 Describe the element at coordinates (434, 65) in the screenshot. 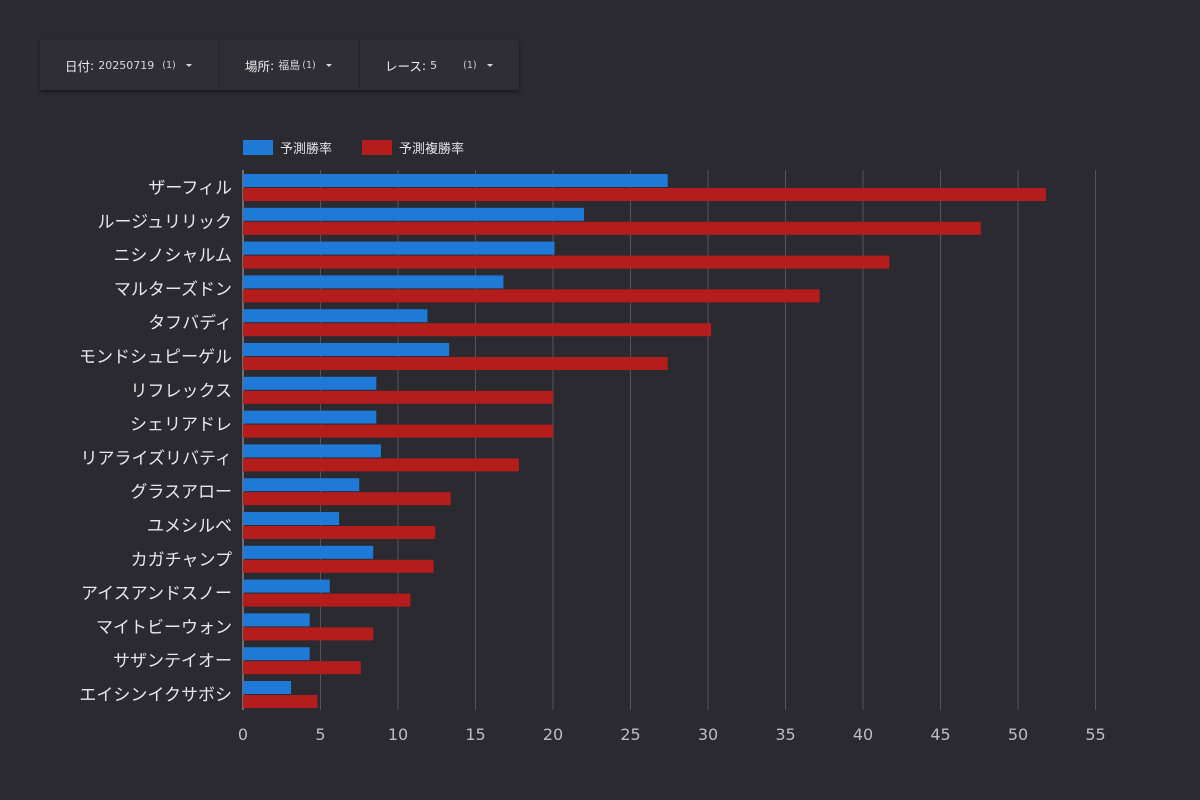

I see `race-filter-value: 5` at that location.